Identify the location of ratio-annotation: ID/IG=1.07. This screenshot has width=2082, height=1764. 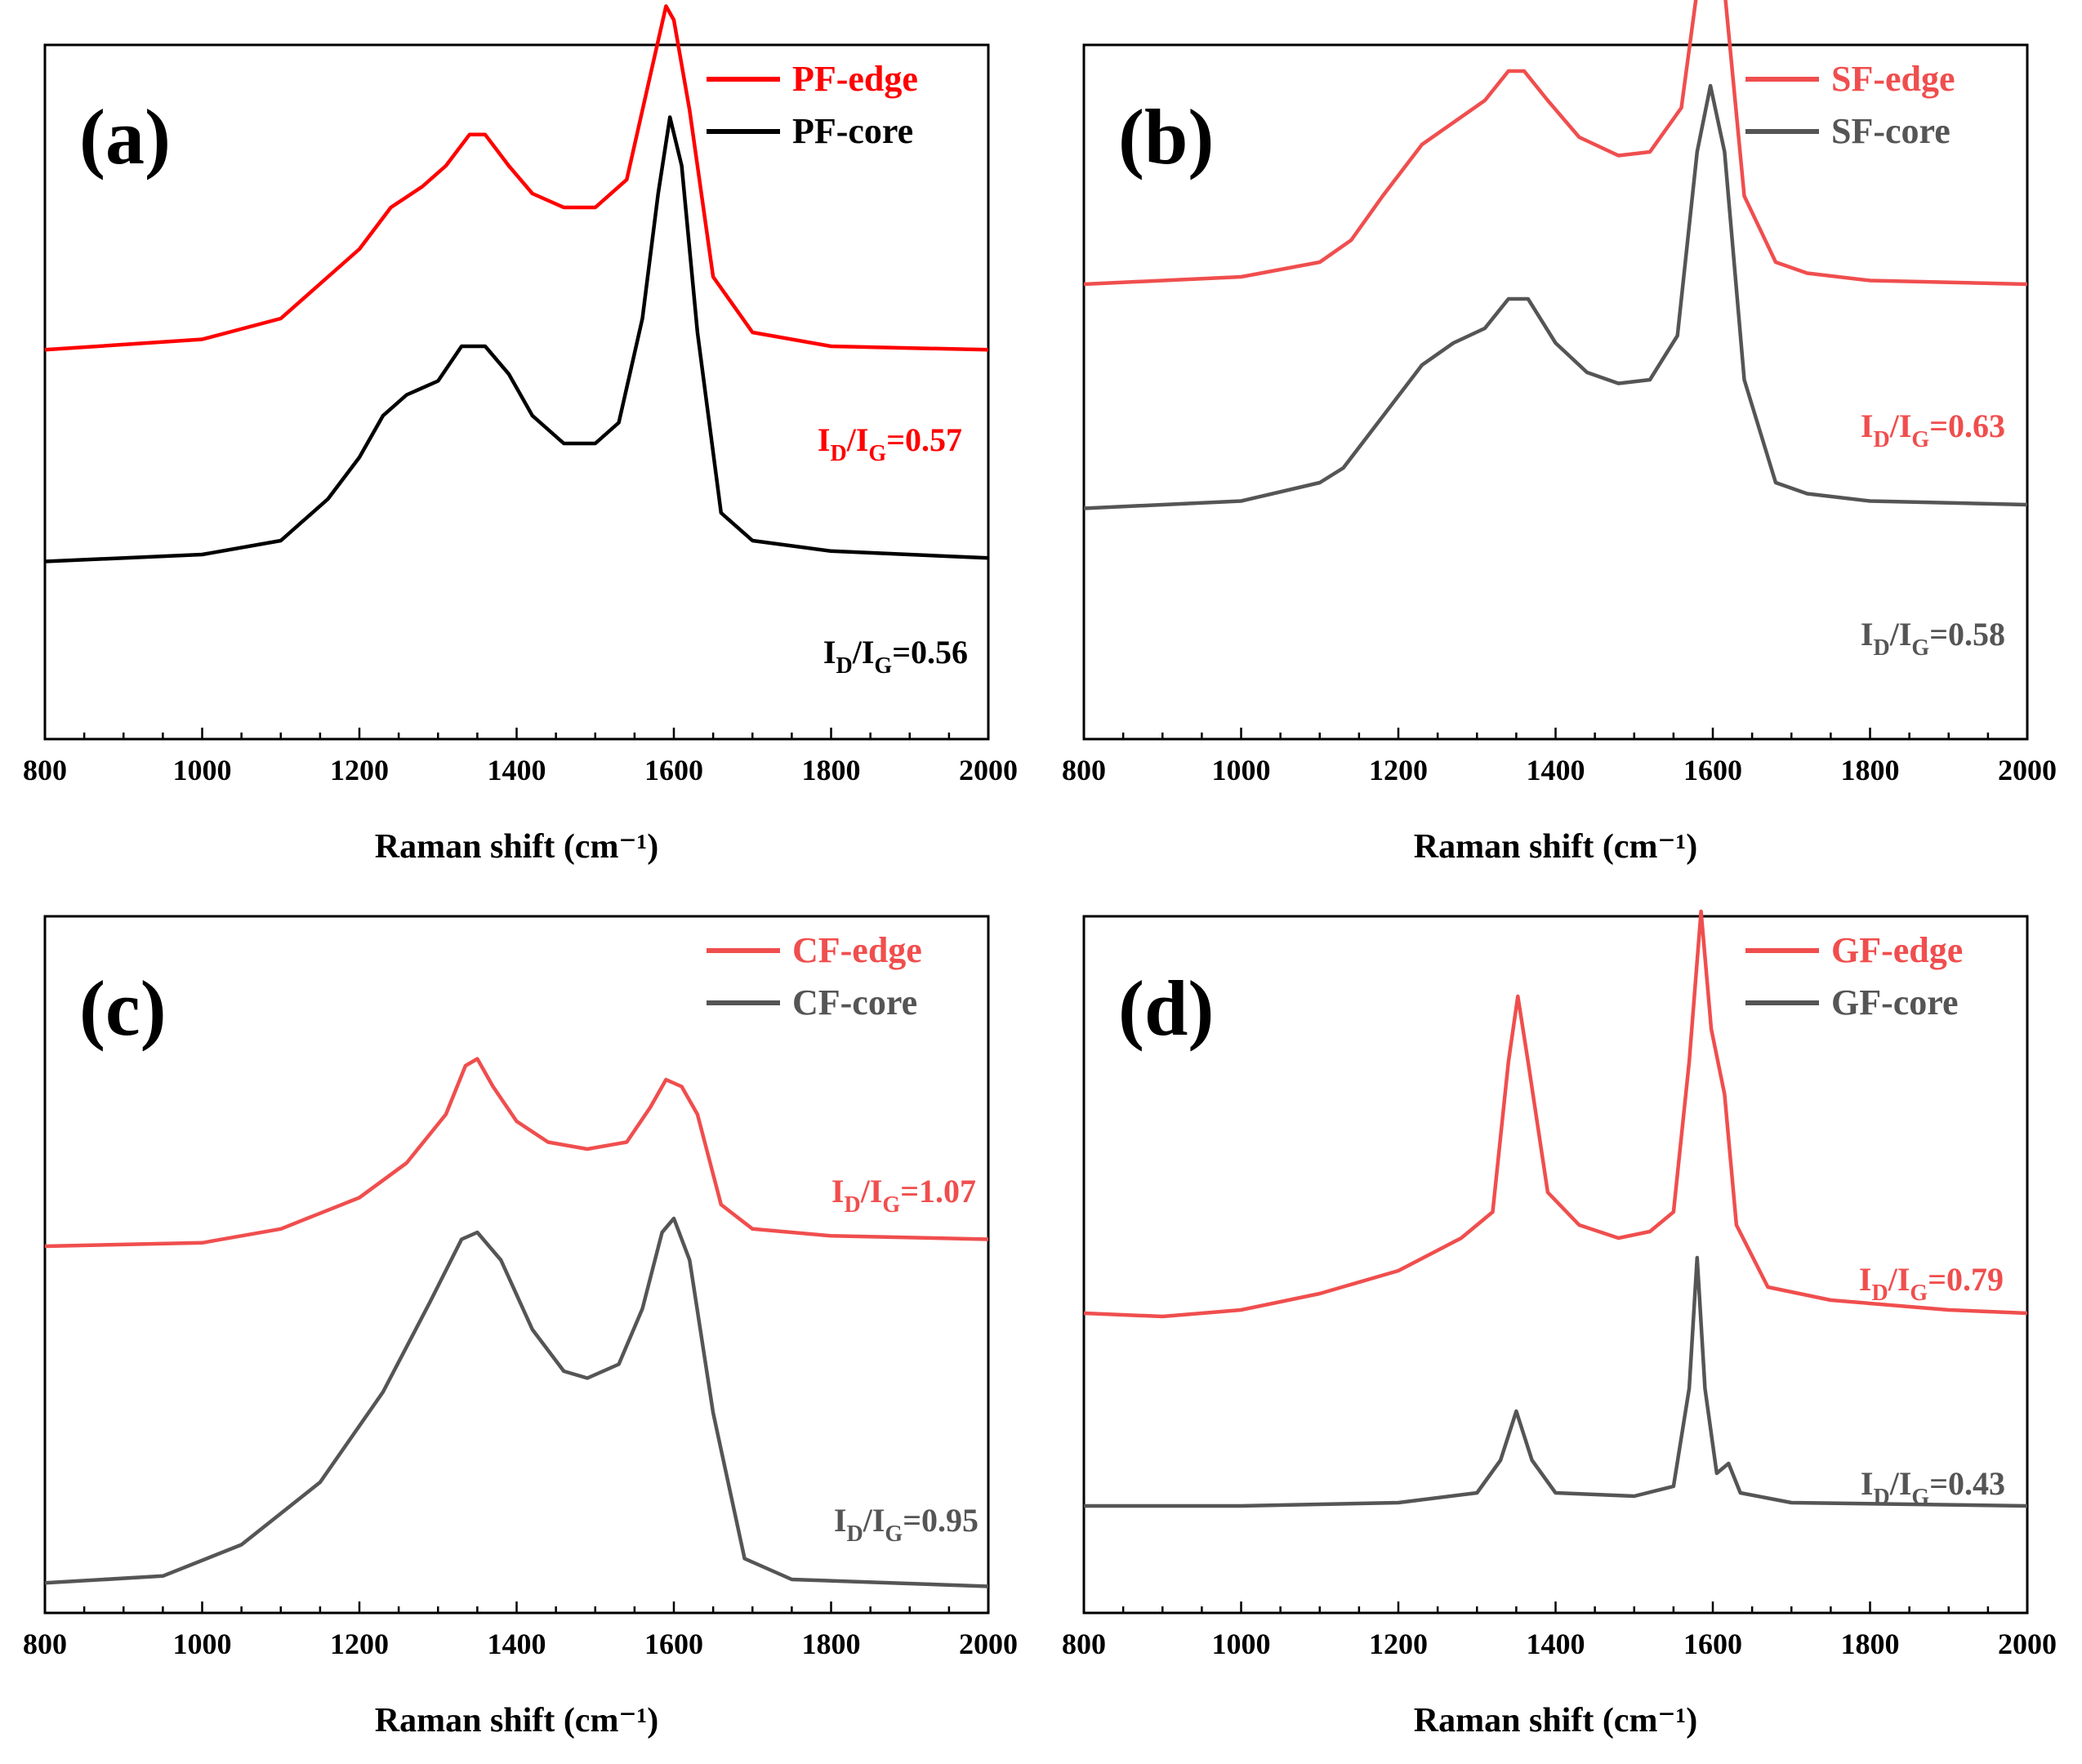
(903, 1195).